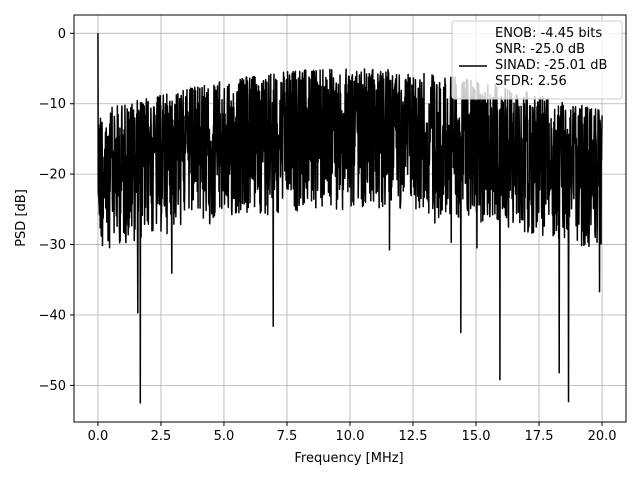 This screenshot has width=640, height=480. I want to click on legend-entry: ENOB: -4.45 bits, so click(548, 33).